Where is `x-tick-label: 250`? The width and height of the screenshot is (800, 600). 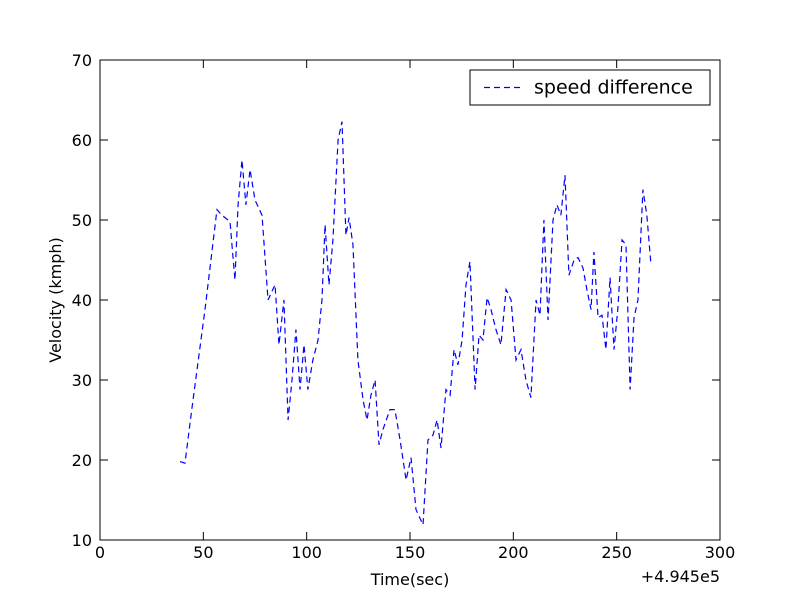
x-tick-label: 250 is located at coordinates (616, 552).